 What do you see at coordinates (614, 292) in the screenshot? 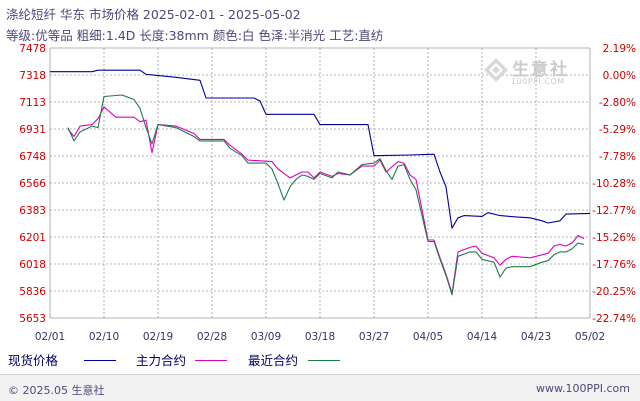
I see `y-tick-label-right: -20.25%` at bounding box center [614, 292].